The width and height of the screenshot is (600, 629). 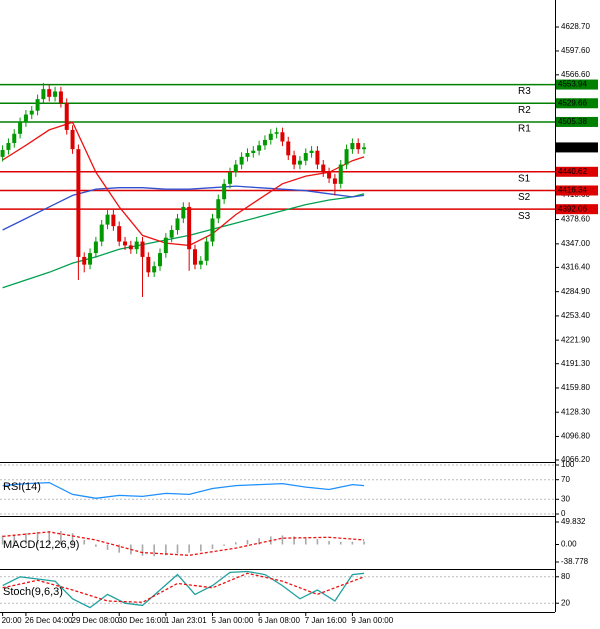 What do you see at coordinates (279, 620) in the screenshot?
I see `x-tick-label: 6 Jan 08:00` at bounding box center [279, 620].